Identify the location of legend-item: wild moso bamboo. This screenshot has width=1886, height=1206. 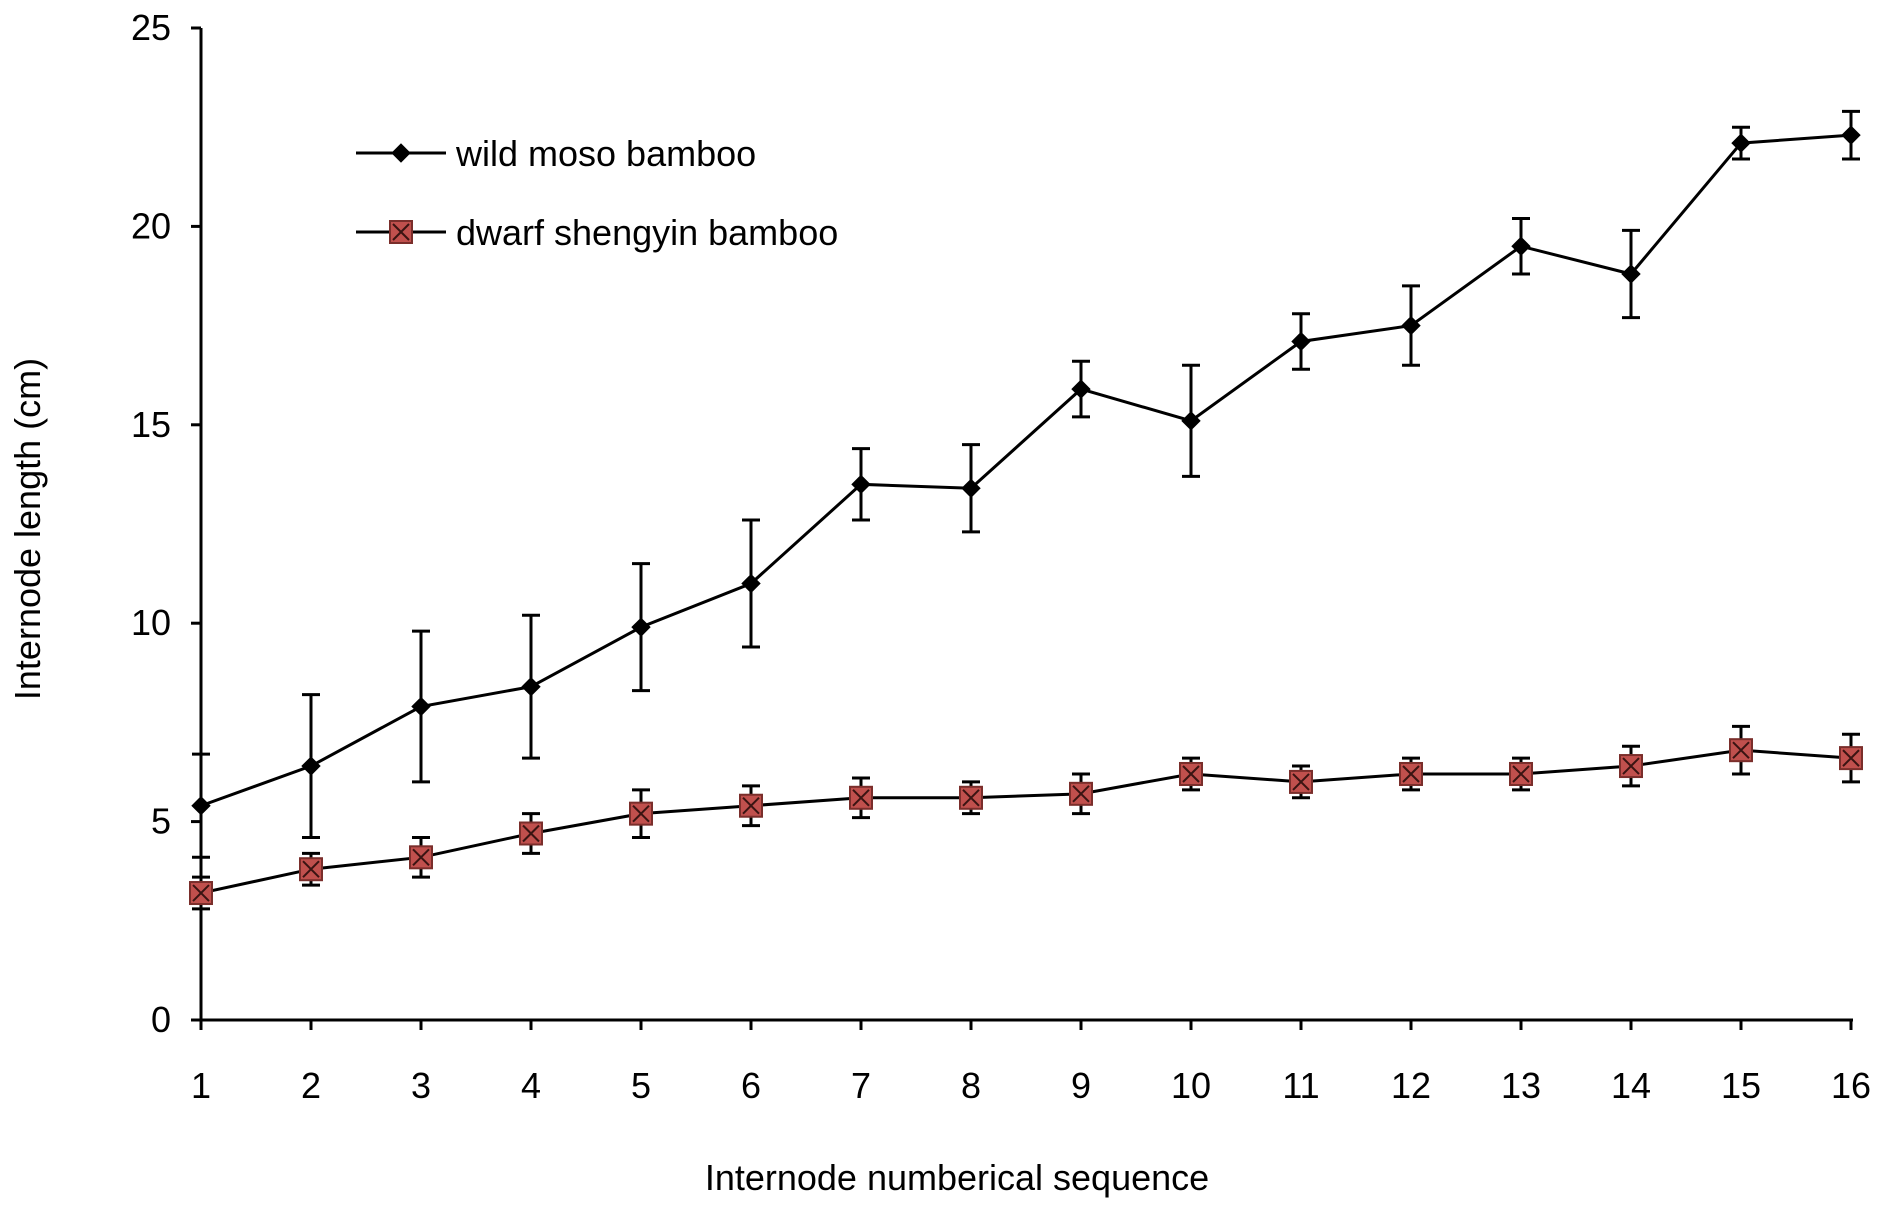
(556, 153).